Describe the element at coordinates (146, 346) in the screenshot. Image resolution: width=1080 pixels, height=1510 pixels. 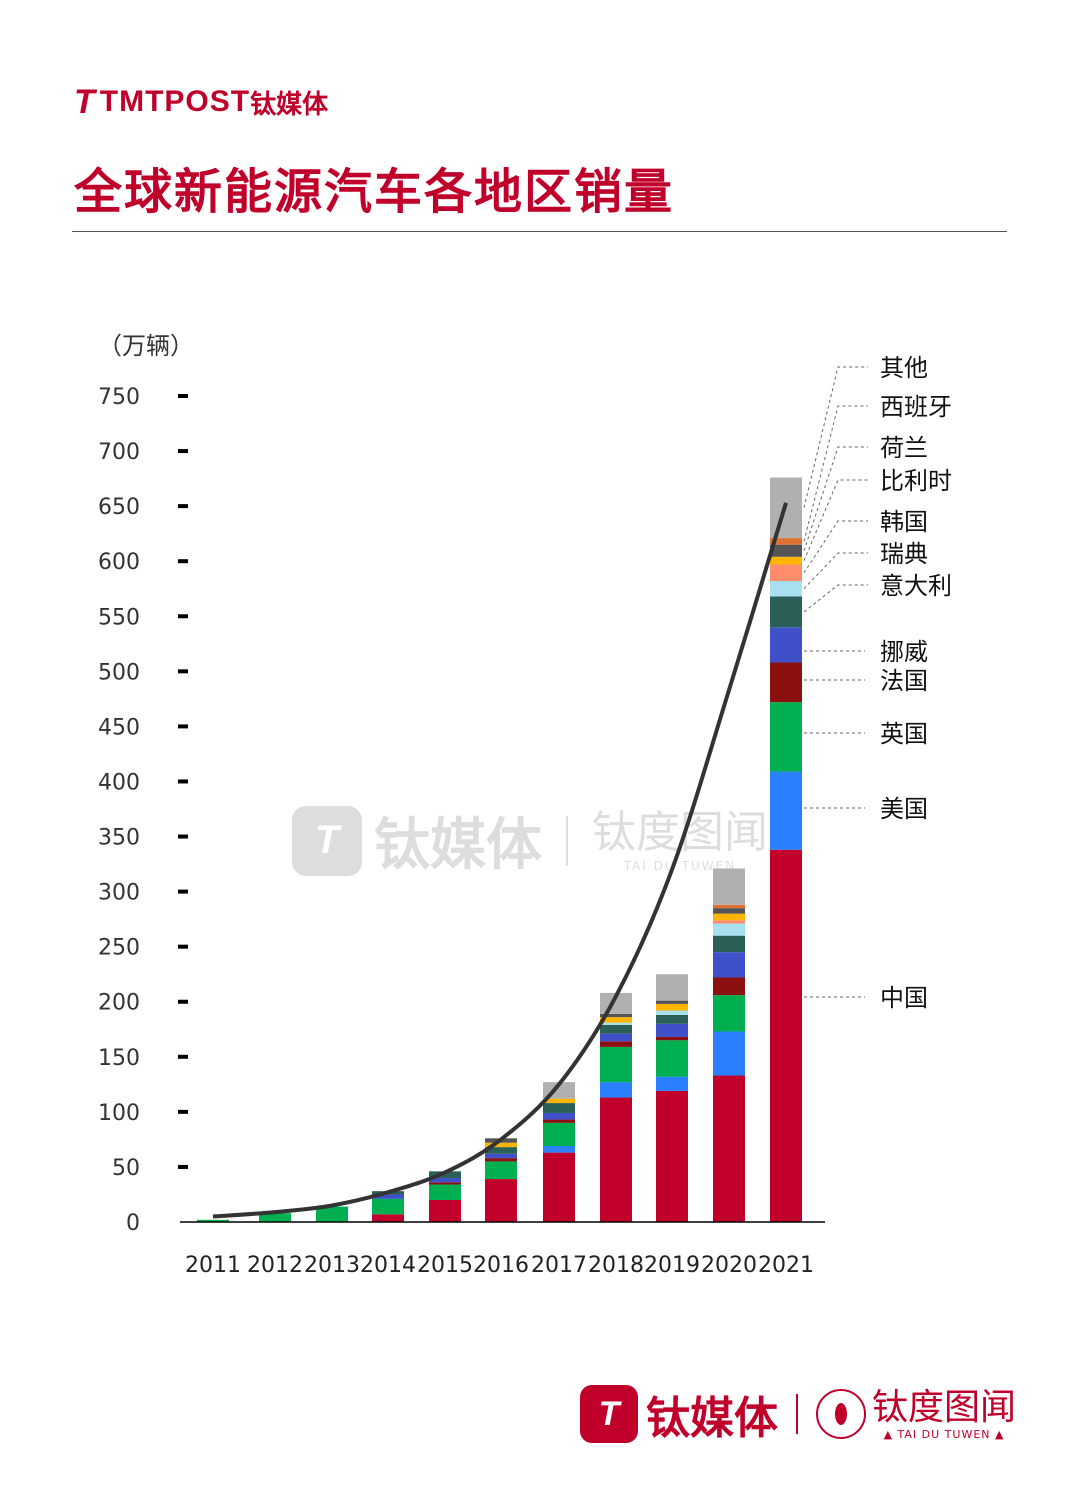
I see `y-axis-unit: （万辆）` at that location.